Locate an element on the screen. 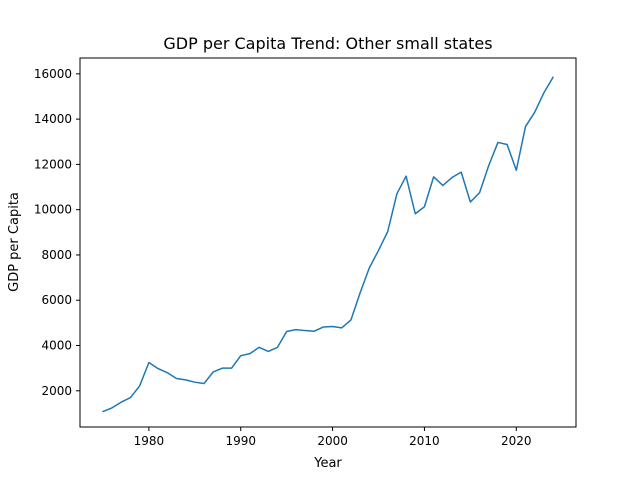  x-tick-label: 1980 is located at coordinates (149, 441).